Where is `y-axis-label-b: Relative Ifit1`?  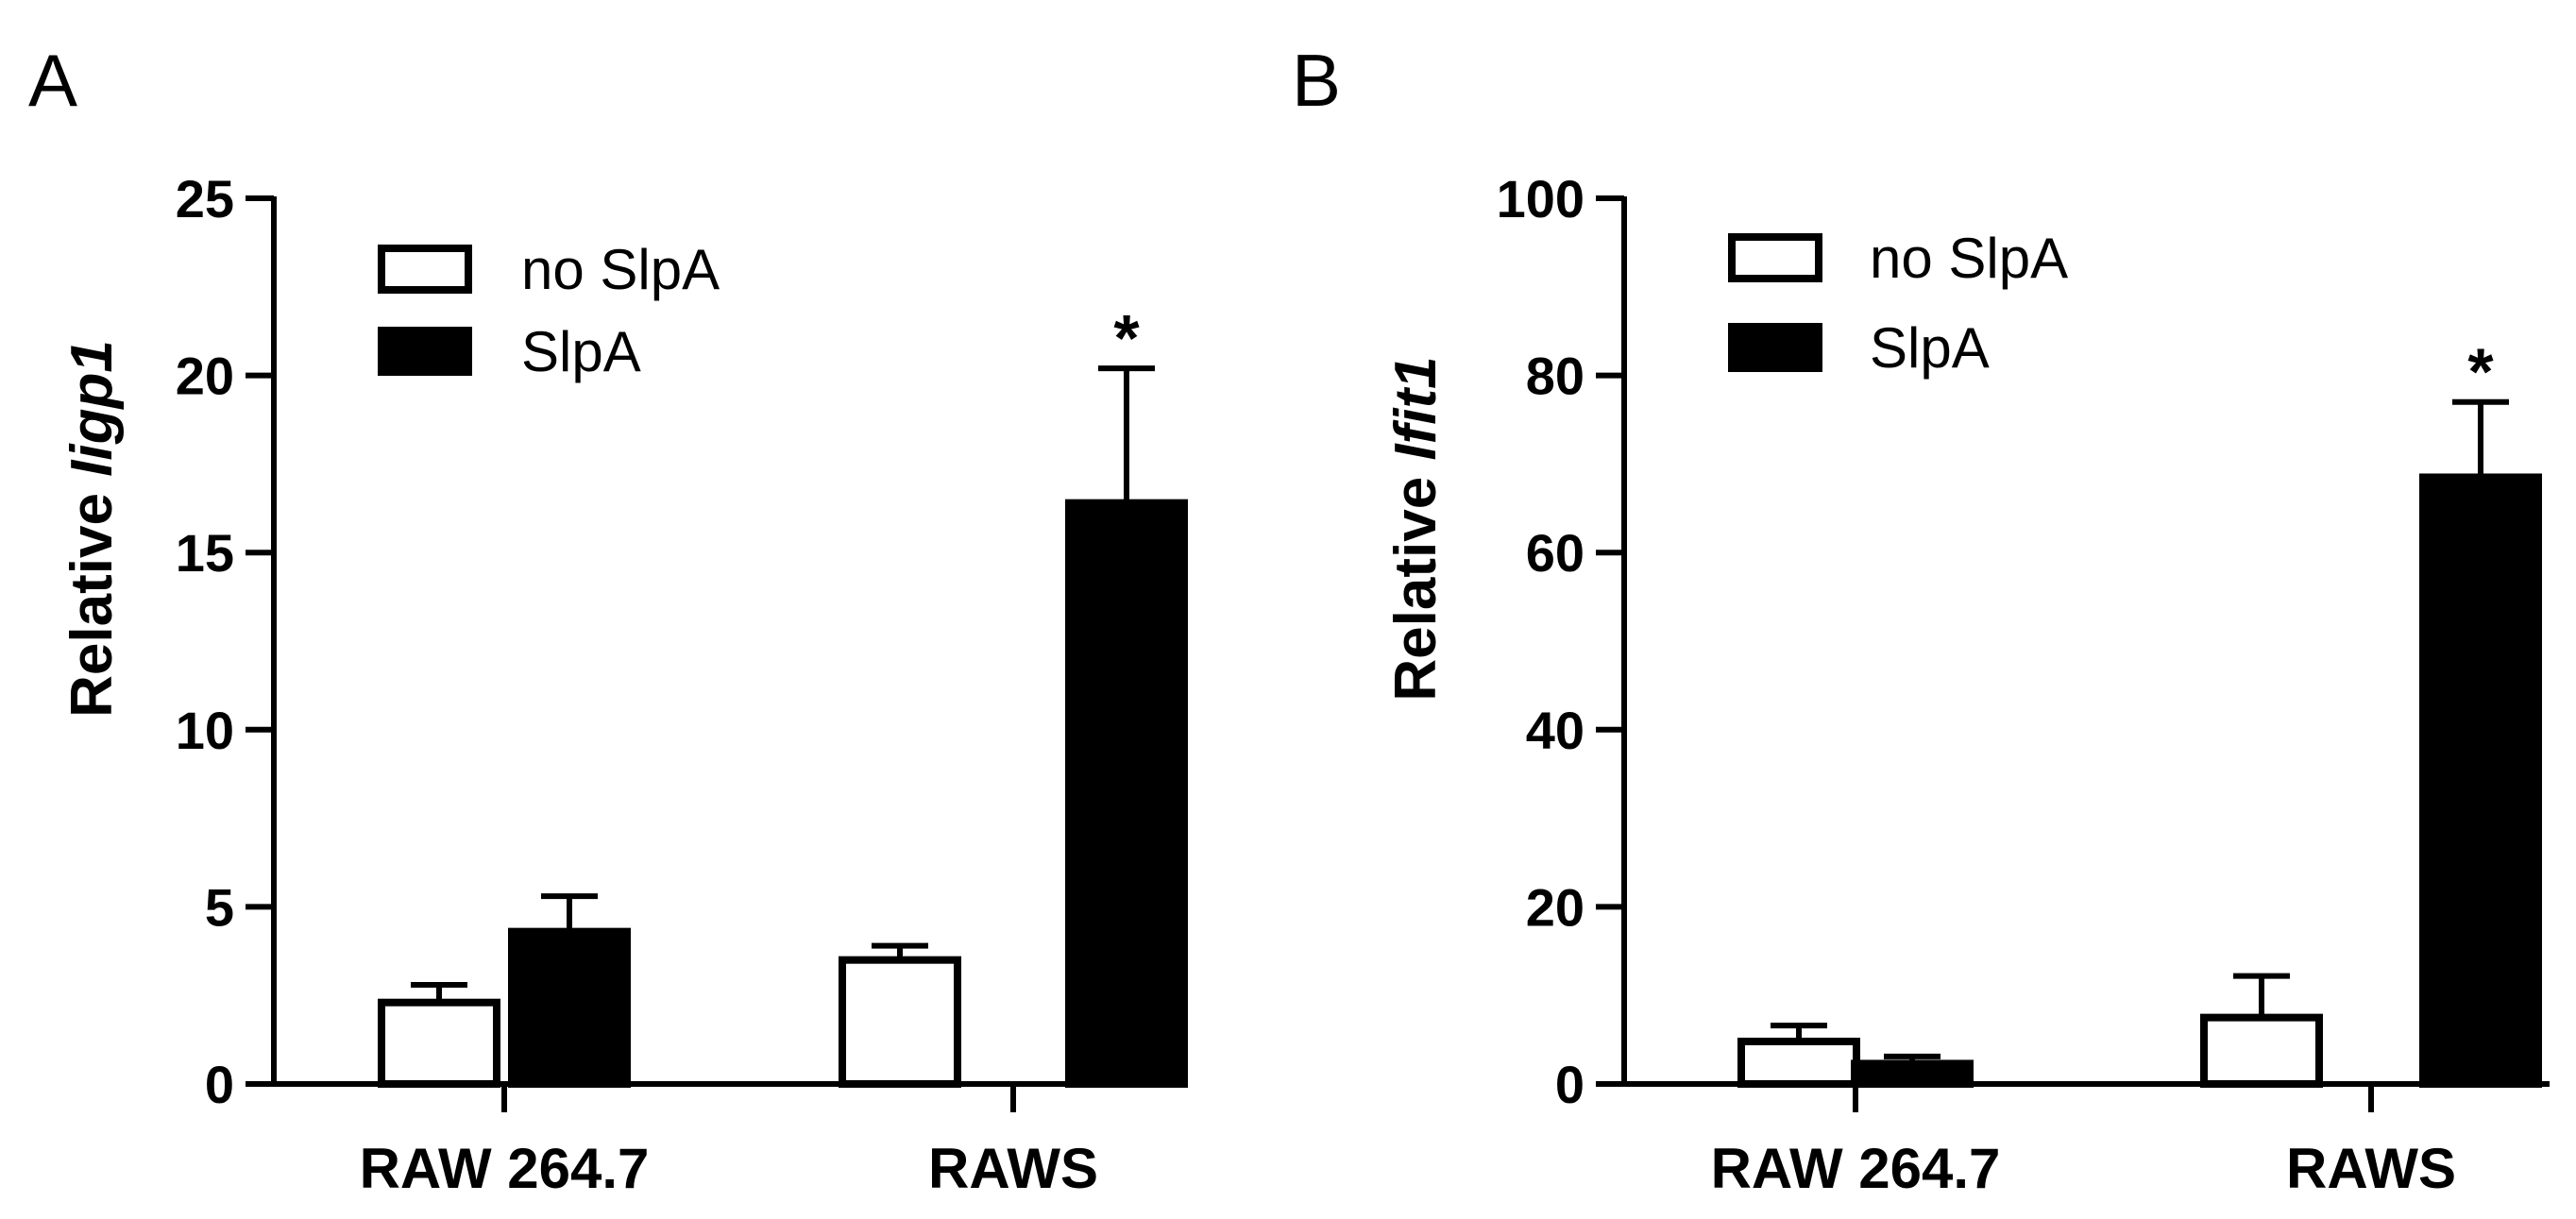
y-axis-label-b: Relative Ifit1 is located at coordinates (1416, 529).